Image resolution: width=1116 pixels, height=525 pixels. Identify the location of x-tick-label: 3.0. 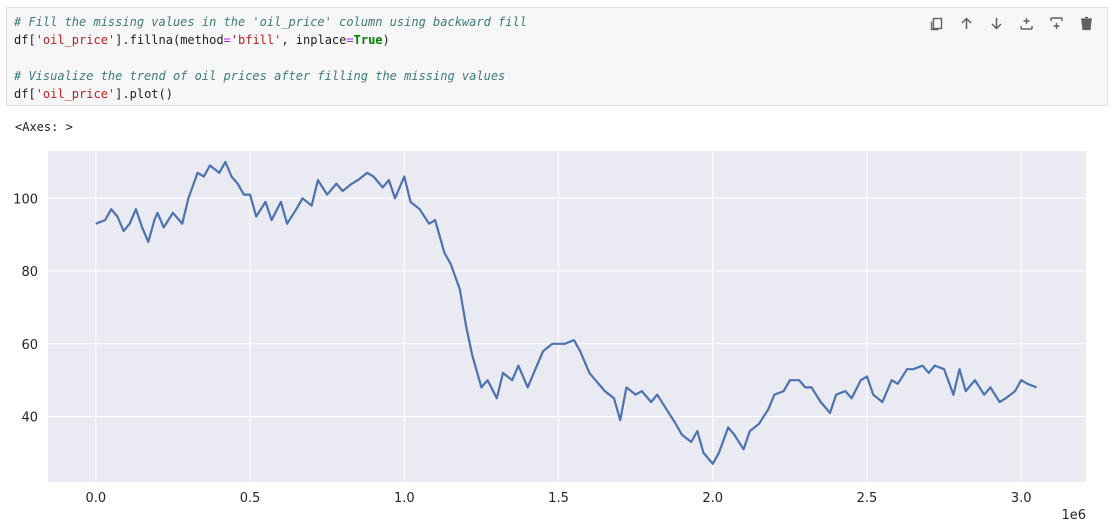
(1021, 498).